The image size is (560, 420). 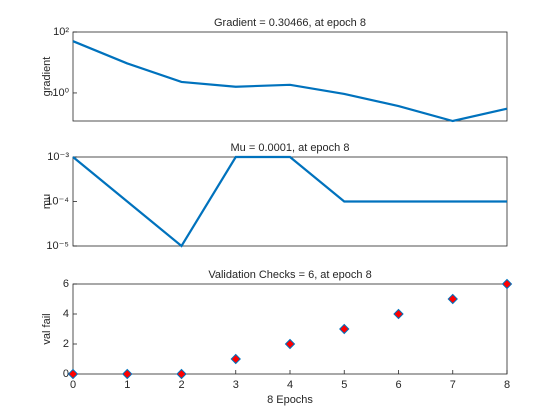 I want to click on y-tick-label: 4, so click(x=66, y=314).